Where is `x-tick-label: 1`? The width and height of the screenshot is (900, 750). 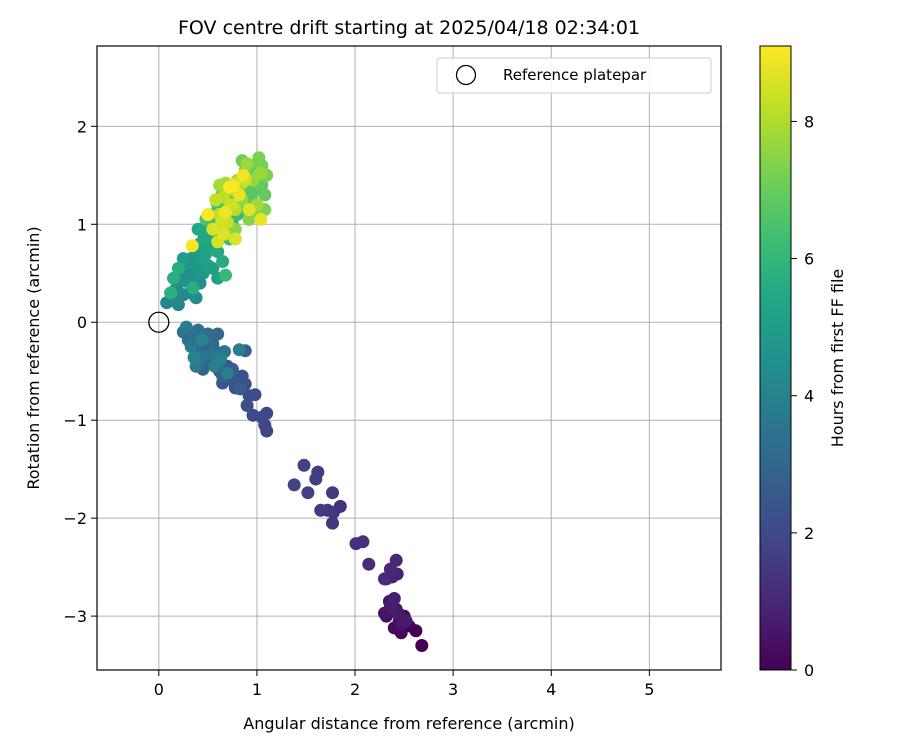 x-tick-label: 1 is located at coordinates (257, 689).